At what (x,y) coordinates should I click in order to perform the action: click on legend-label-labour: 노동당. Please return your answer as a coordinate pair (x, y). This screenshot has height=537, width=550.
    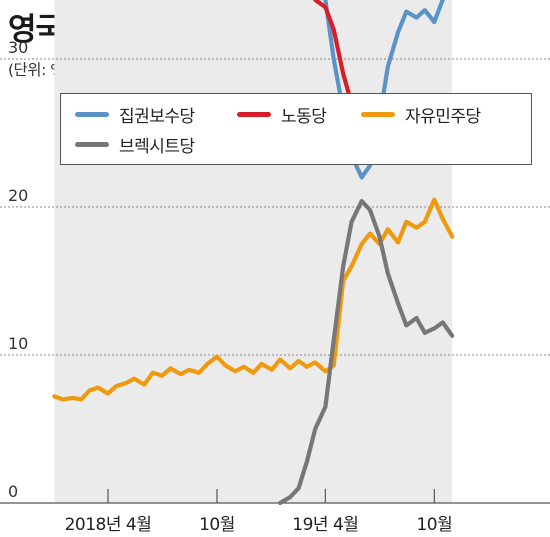
    Looking at the image, I should click on (304, 117).